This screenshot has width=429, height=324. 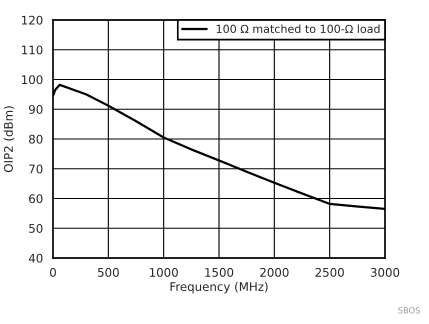 What do you see at coordinates (35, 199) in the screenshot?
I see `y-tick-label: 60` at bounding box center [35, 199].